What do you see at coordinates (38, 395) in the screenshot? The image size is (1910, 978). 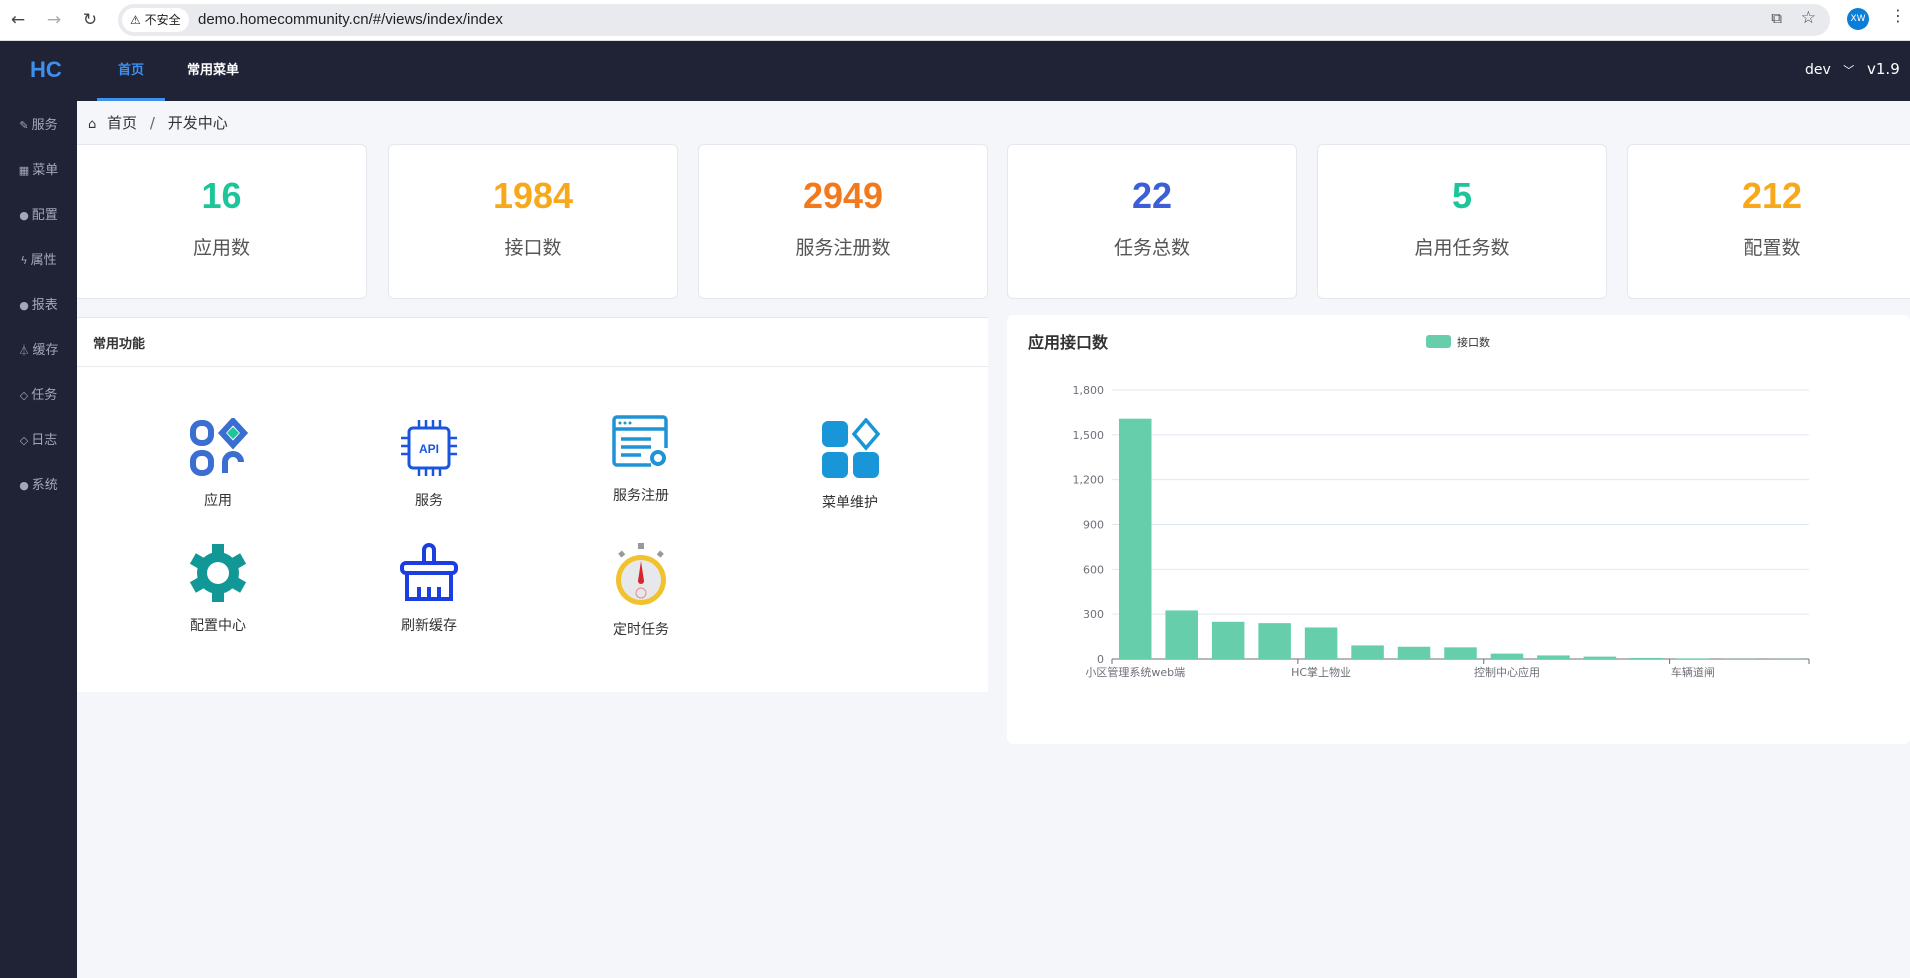 I see `sidebar-item: ◇ 任务` at bounding box center [38, 395].